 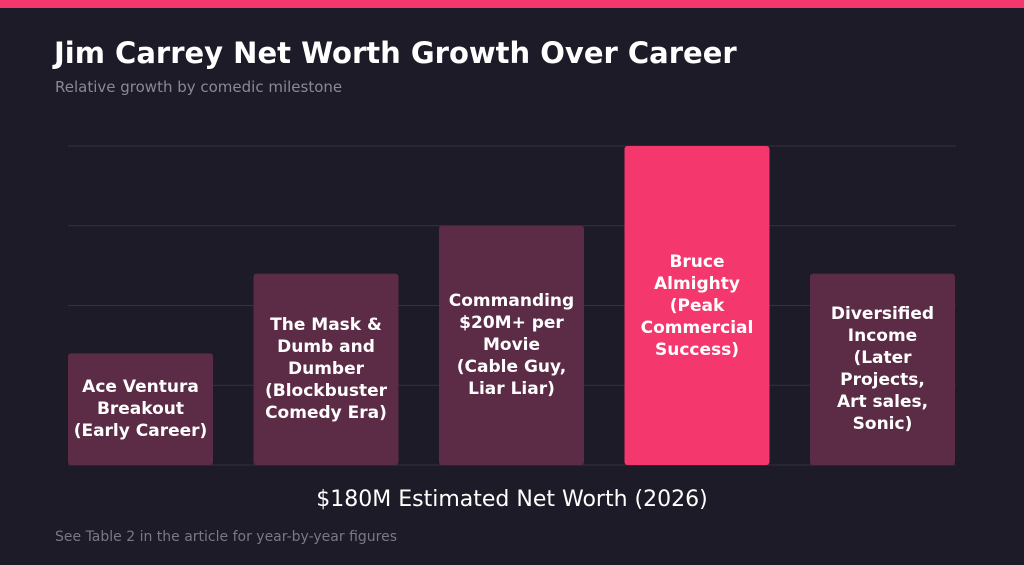 I want to click on bar-label-line: (Later Projects,, so click(x=882, y=369).